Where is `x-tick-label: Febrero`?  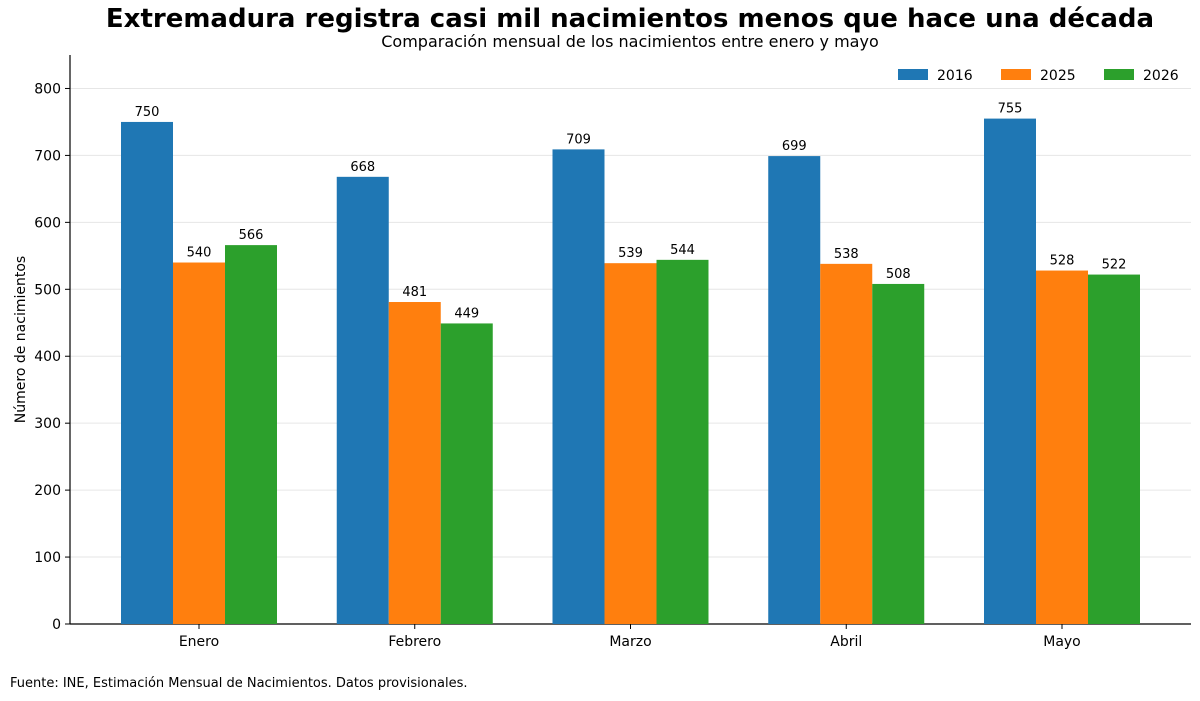
x-tick-label: Febrero is located at coordinates (414, 642).